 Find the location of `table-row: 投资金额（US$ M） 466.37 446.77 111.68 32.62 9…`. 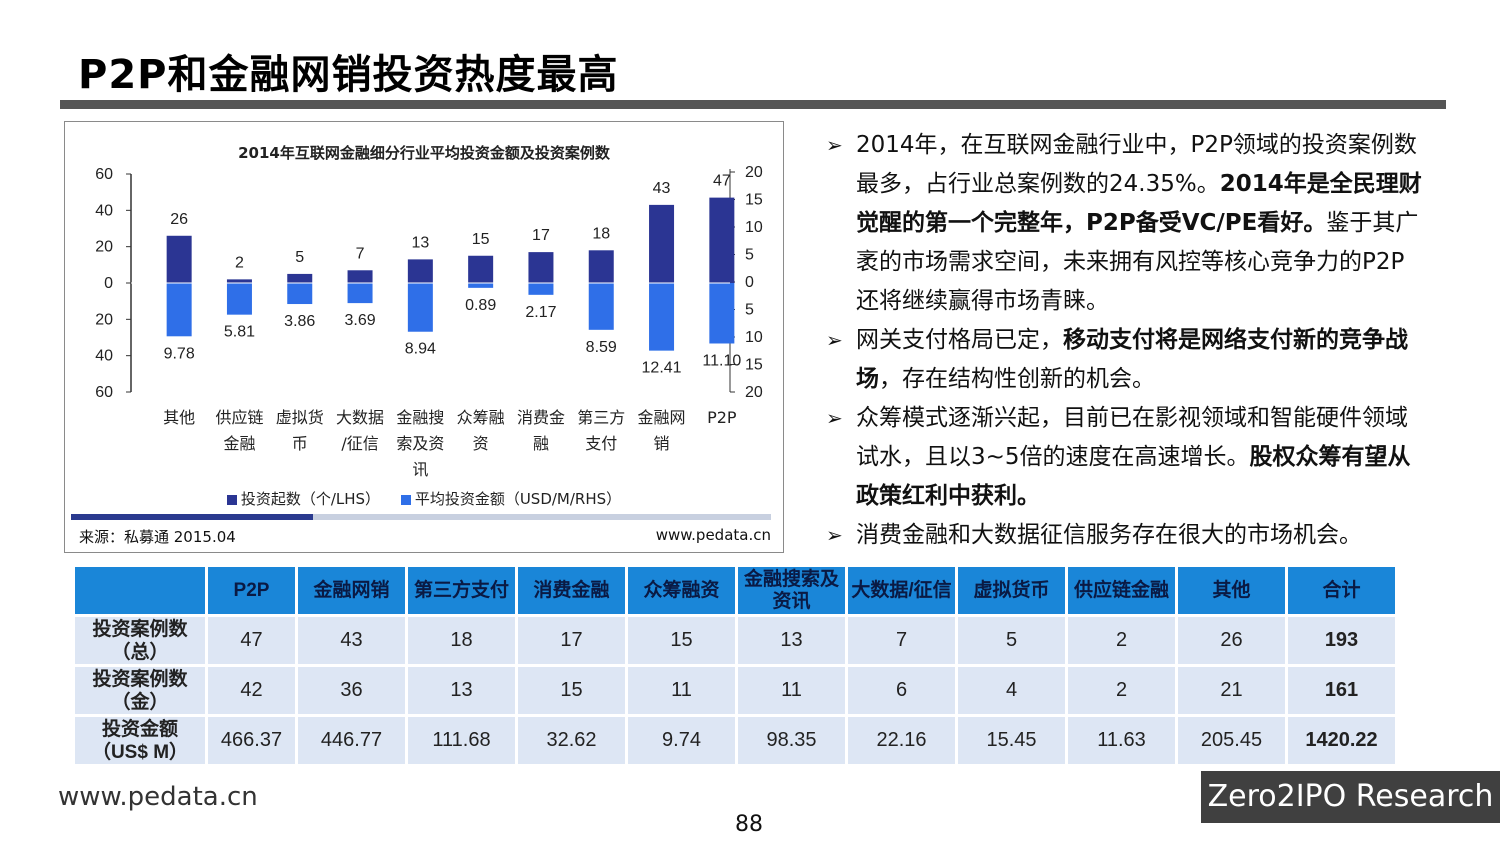

table-row: 投资金额（US$ M） 466.37 446.77 111.68 32.62 9… is located at coordinates (735, 740).